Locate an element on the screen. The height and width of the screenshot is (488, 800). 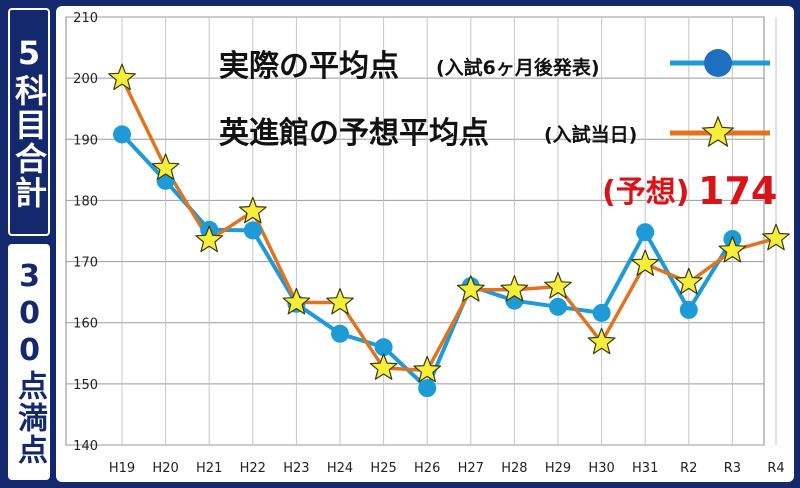
y-tick-label: 150 is located at coordinates (85, 385).